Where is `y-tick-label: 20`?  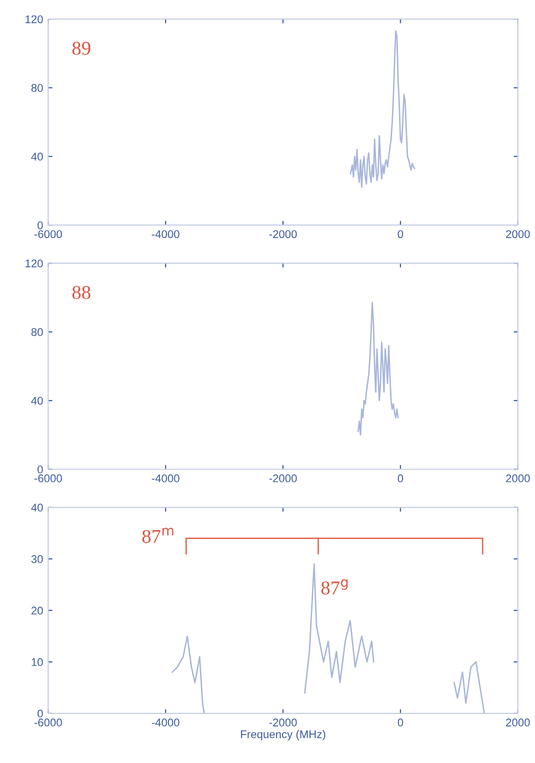
y-tick-label: 20 is located at coordinates (37, 610).